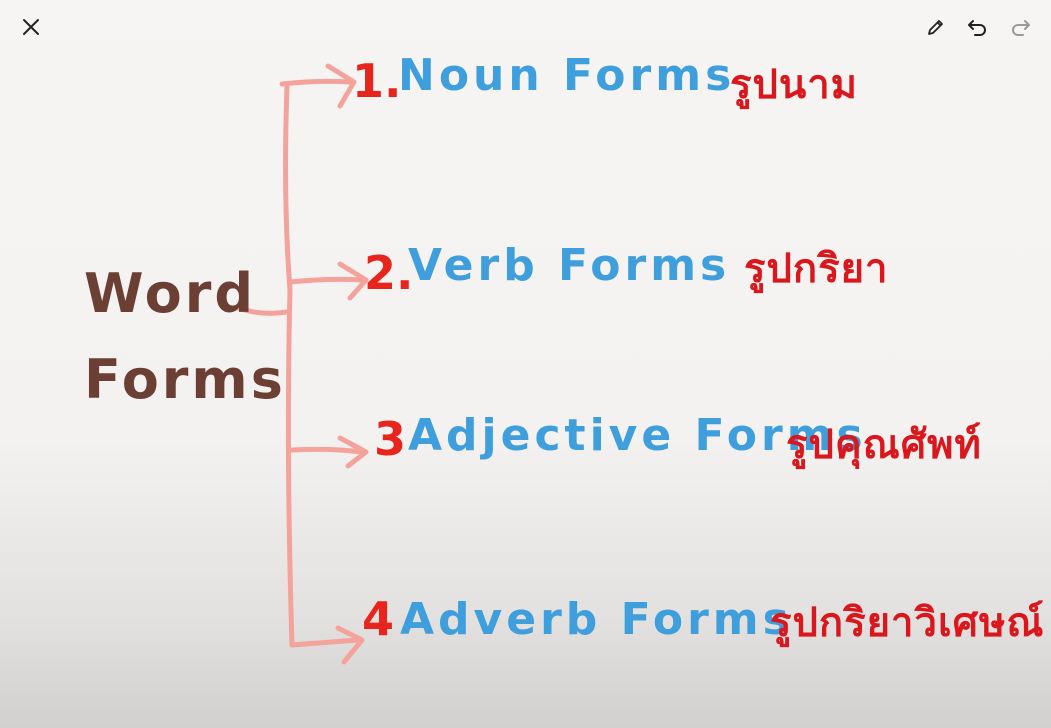 The width and height of the screenshot is (1051, 728). I want to click on redo-button, so click(1020, 27).